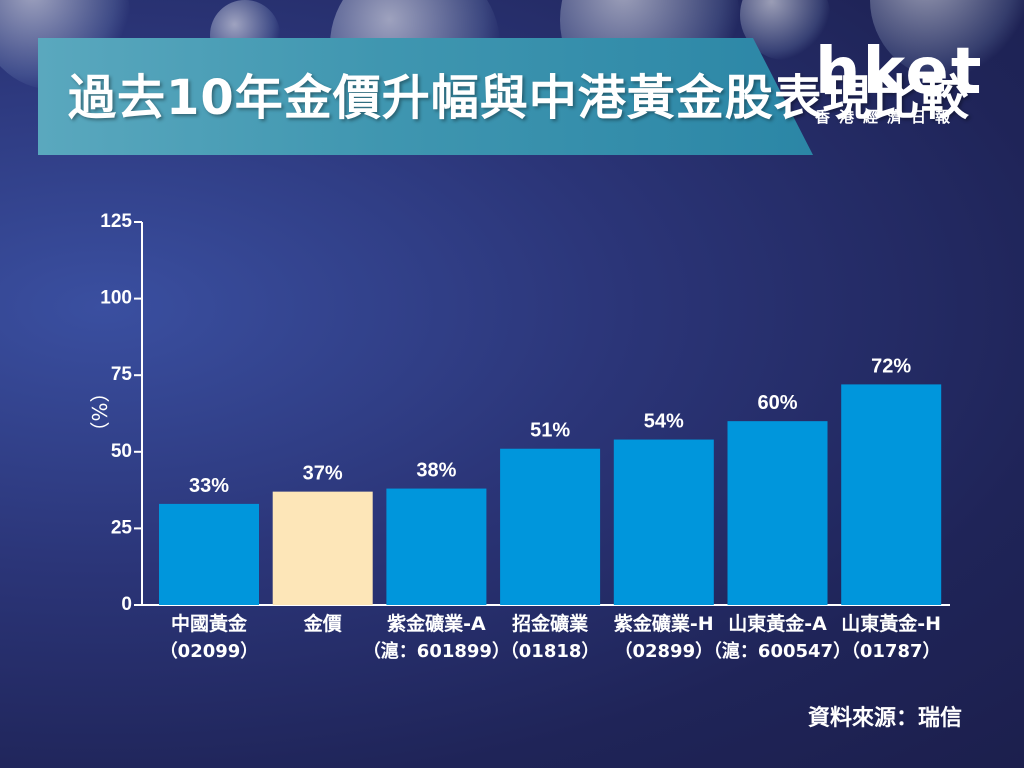  Describe the element at coordinates (891, 623) in the screenshot. I see `x-tick-label: 山東黃金-H` at that location.